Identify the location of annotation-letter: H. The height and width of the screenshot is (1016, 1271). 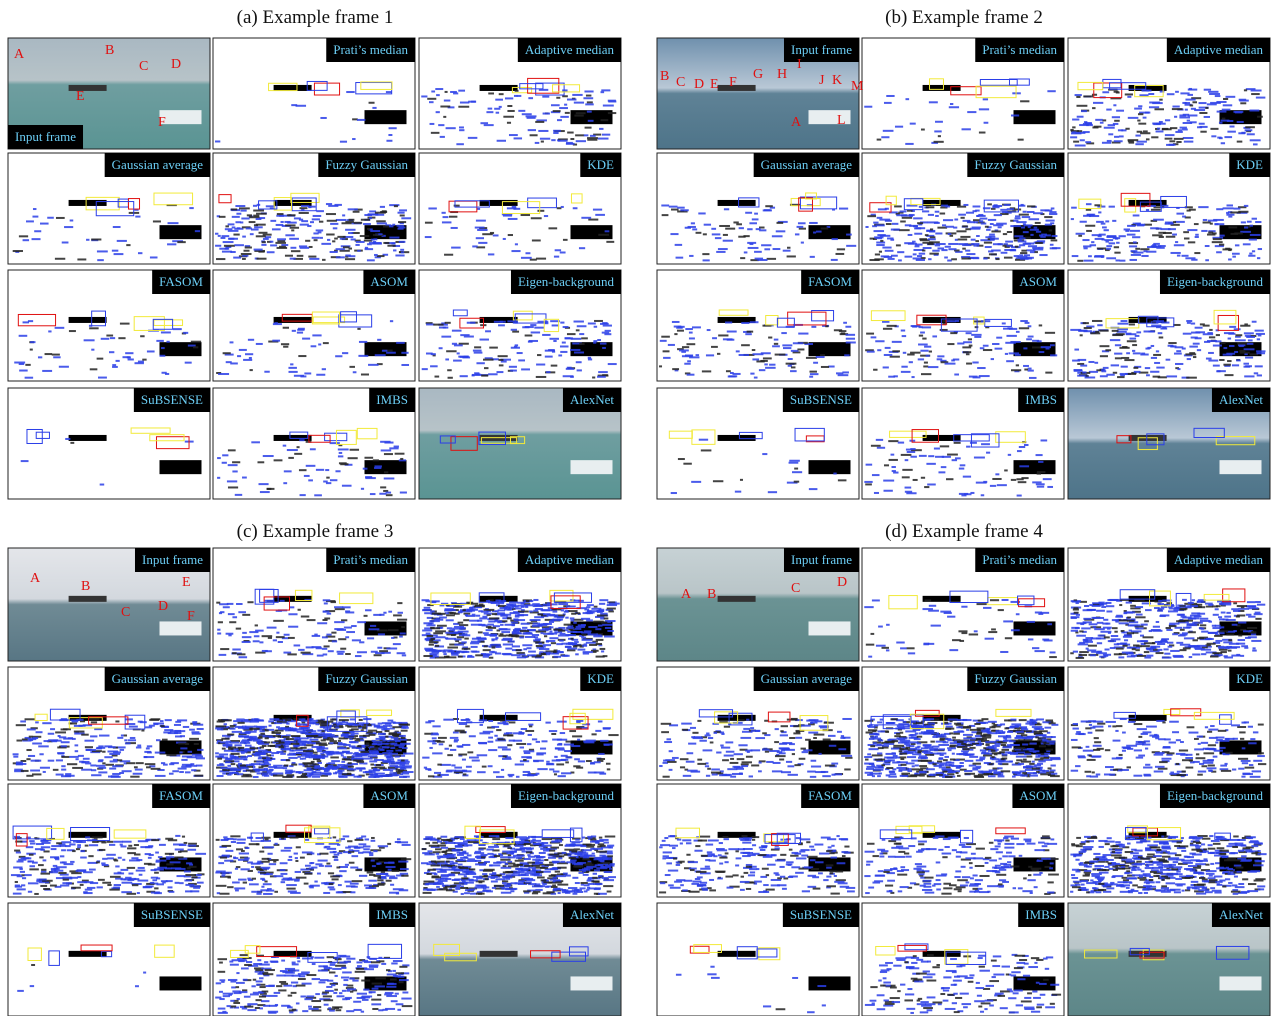
(782, 74).